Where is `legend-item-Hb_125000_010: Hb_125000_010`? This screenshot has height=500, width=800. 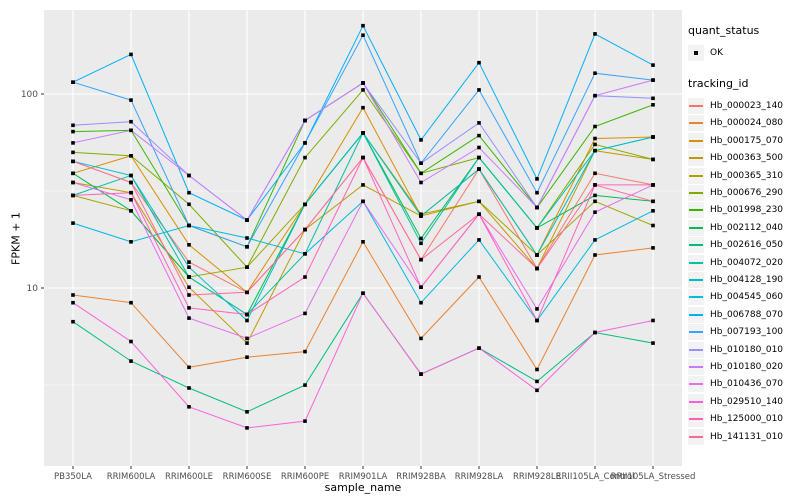 legend-item-Hb_125000_010: Hb_125000_010 is located at coordinates (744, 419).